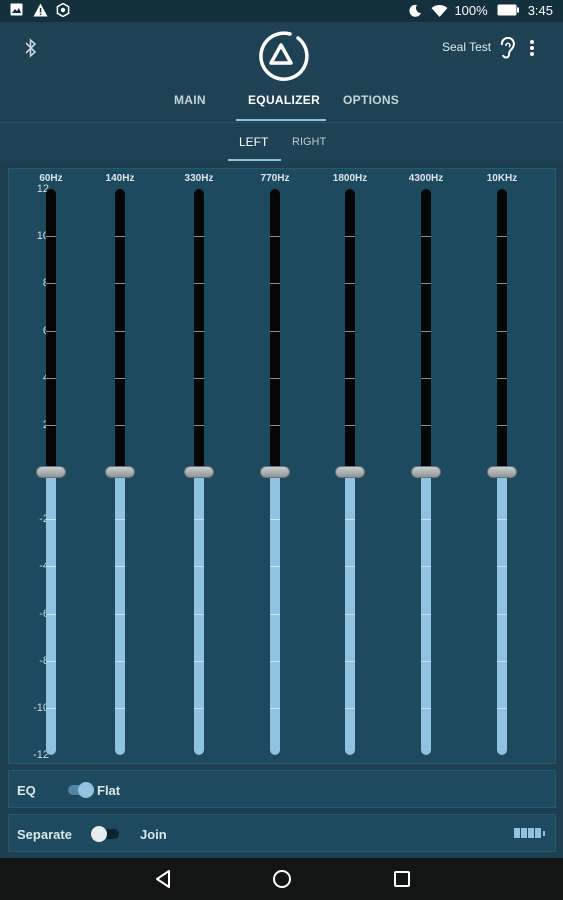 The height and width of the screenshot is (900, 563). What do you see at coordinates (426, 178) in the screenshot?
I see `band-frequency-label: 4300Hz` at bounding box center [426, 178].